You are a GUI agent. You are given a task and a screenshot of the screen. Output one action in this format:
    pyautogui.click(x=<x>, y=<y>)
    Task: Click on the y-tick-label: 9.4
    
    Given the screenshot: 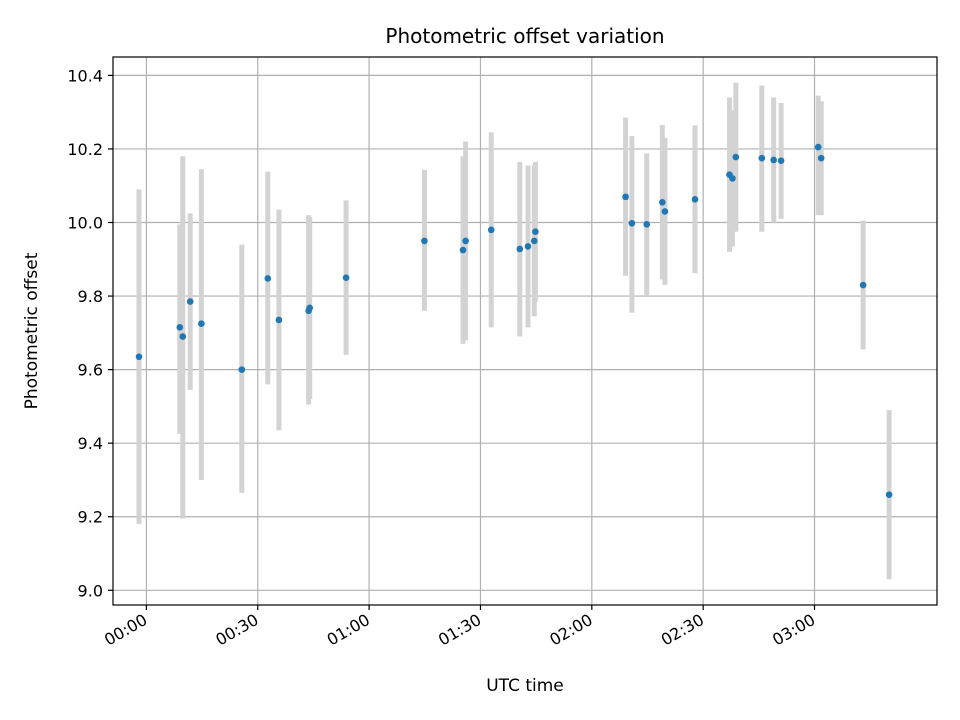 What is the action you would take?
    pyautogui.click(x=90, y=443)
    